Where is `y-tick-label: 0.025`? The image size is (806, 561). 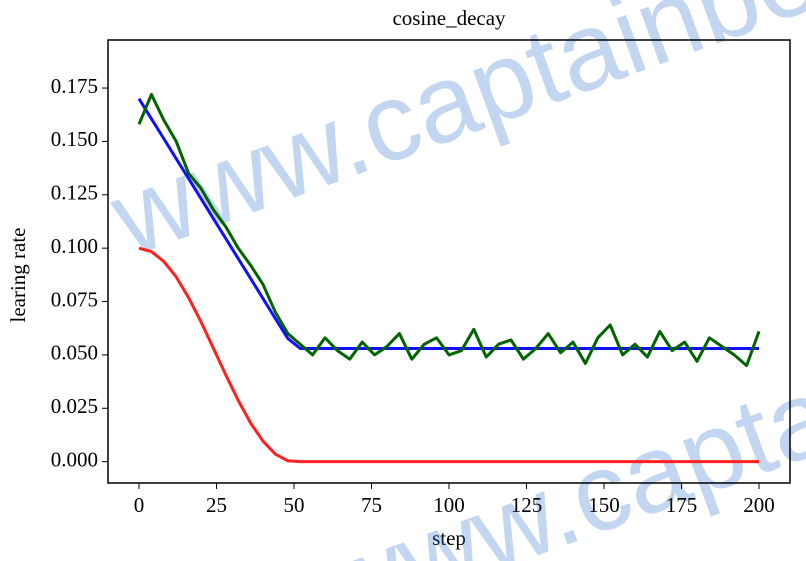 y-tick-label: 0.025 is located at coordinates (74, 406).